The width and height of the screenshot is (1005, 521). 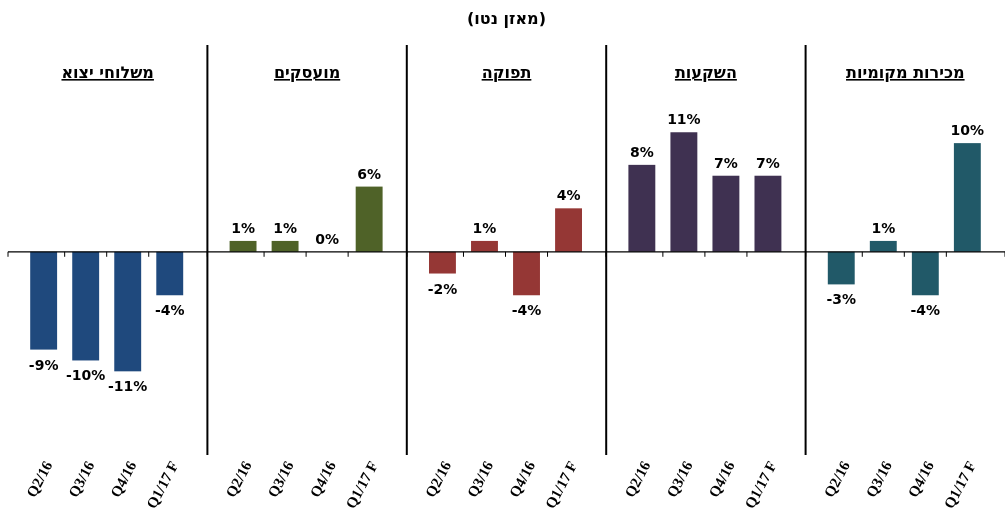 What do you see at coordinates (568, 195) in the screenshot?
I see `data-label: 4%` at bounding box center [568, 195].